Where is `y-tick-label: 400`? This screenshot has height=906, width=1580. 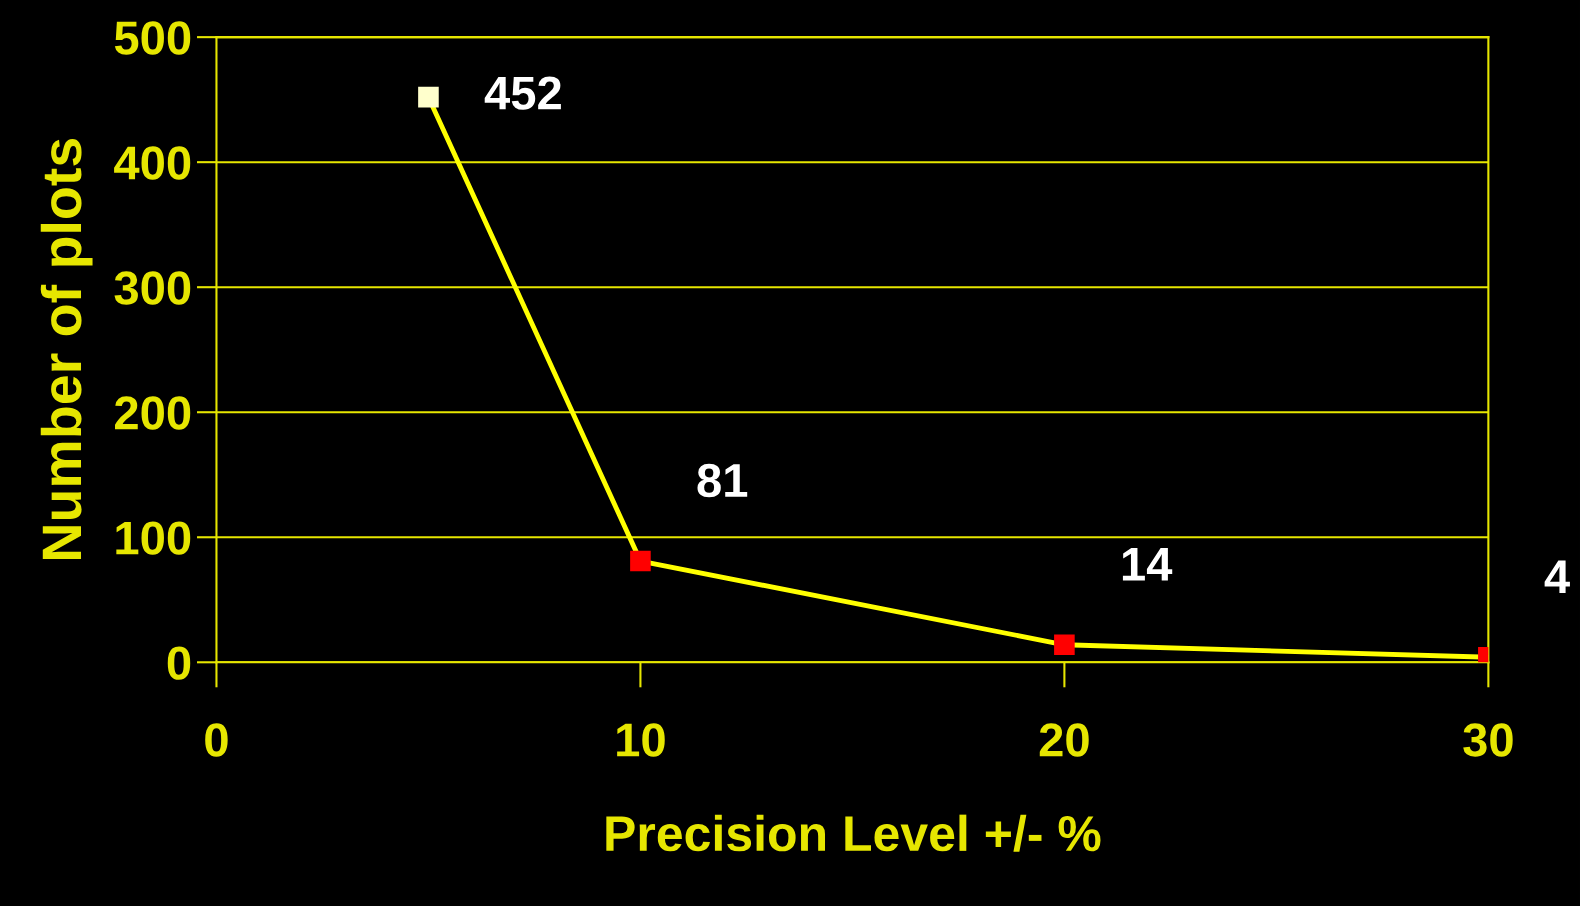 y-tick-label: 400 is located at coordinates (152, 163).